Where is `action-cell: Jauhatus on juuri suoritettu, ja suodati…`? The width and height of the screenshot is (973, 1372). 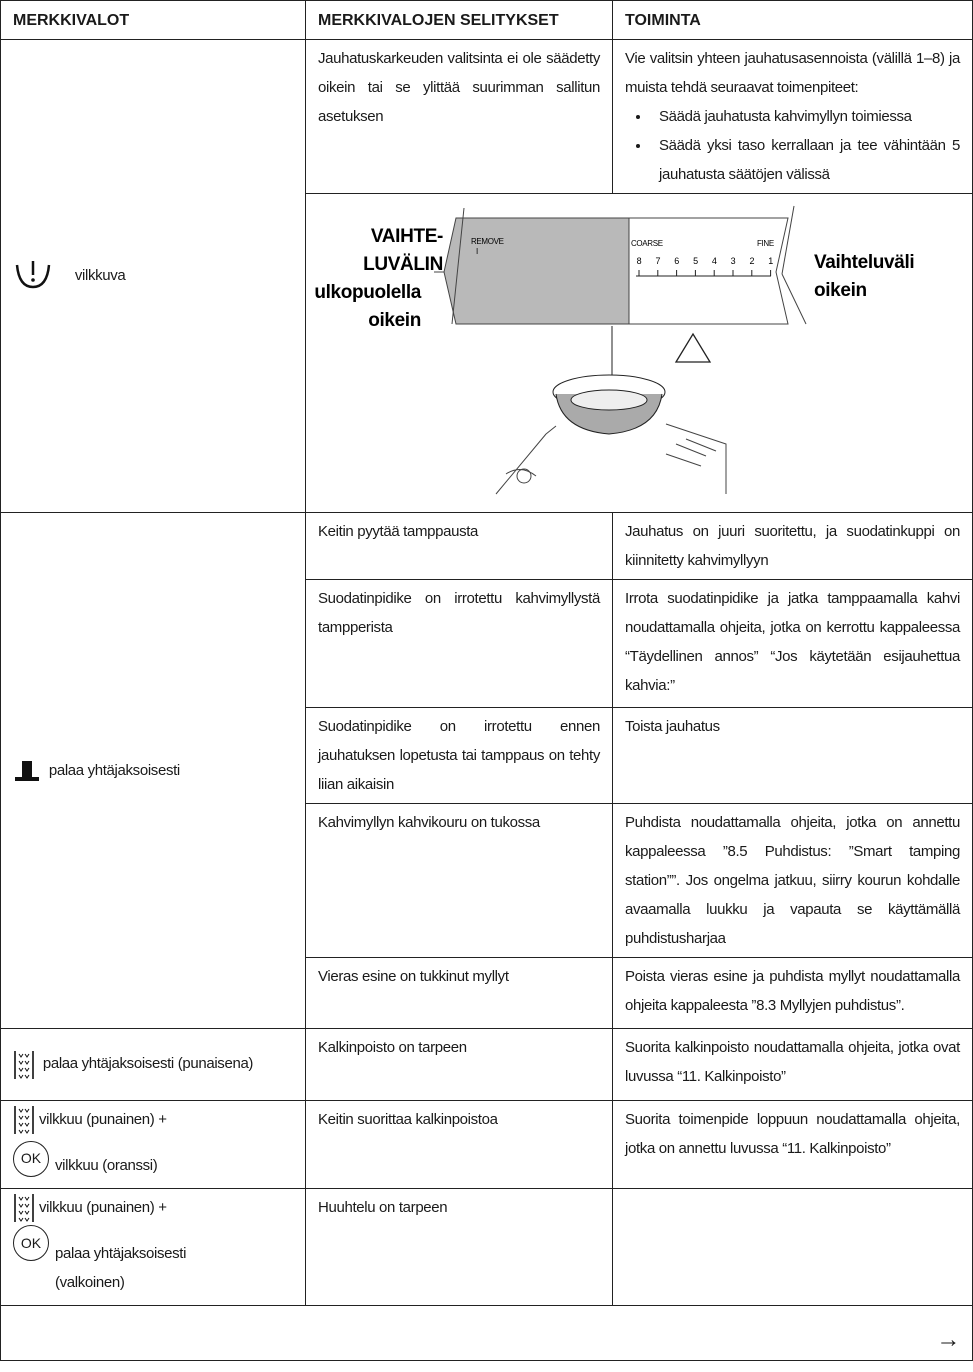 action-cell: Jauhatus on juuri suoritettu, ja suodati… is located at coordinates (792, 546).